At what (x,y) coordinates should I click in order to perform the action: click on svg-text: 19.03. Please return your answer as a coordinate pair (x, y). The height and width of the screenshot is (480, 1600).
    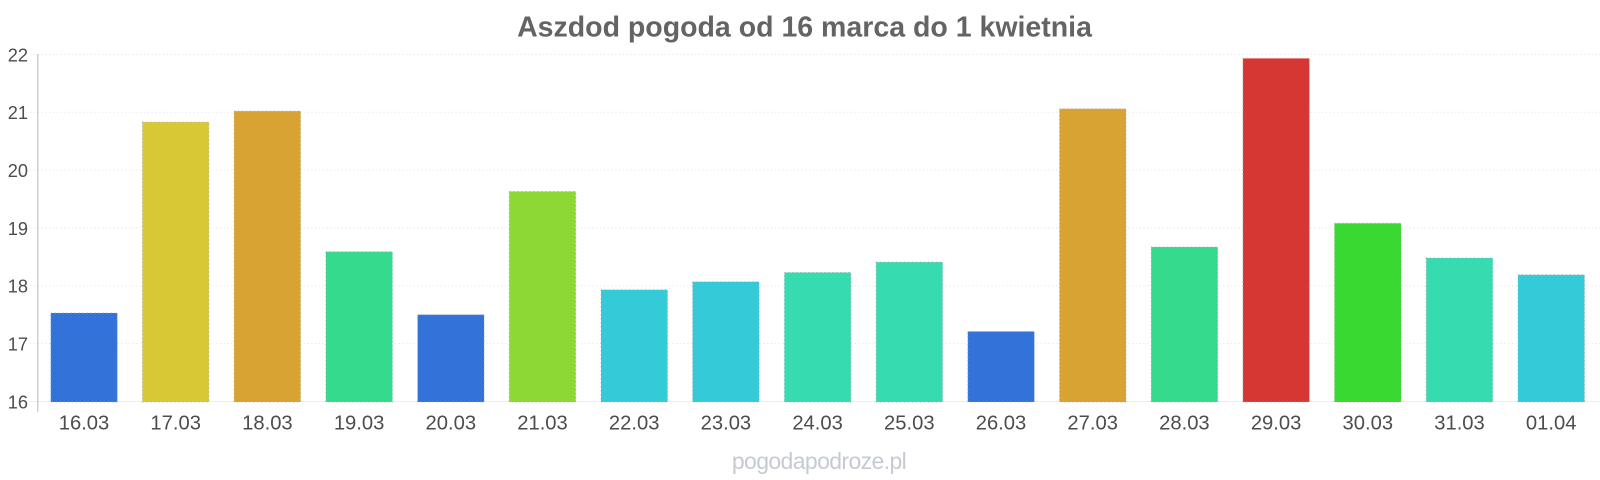
    Looking at the image, I should click on (359, 424).